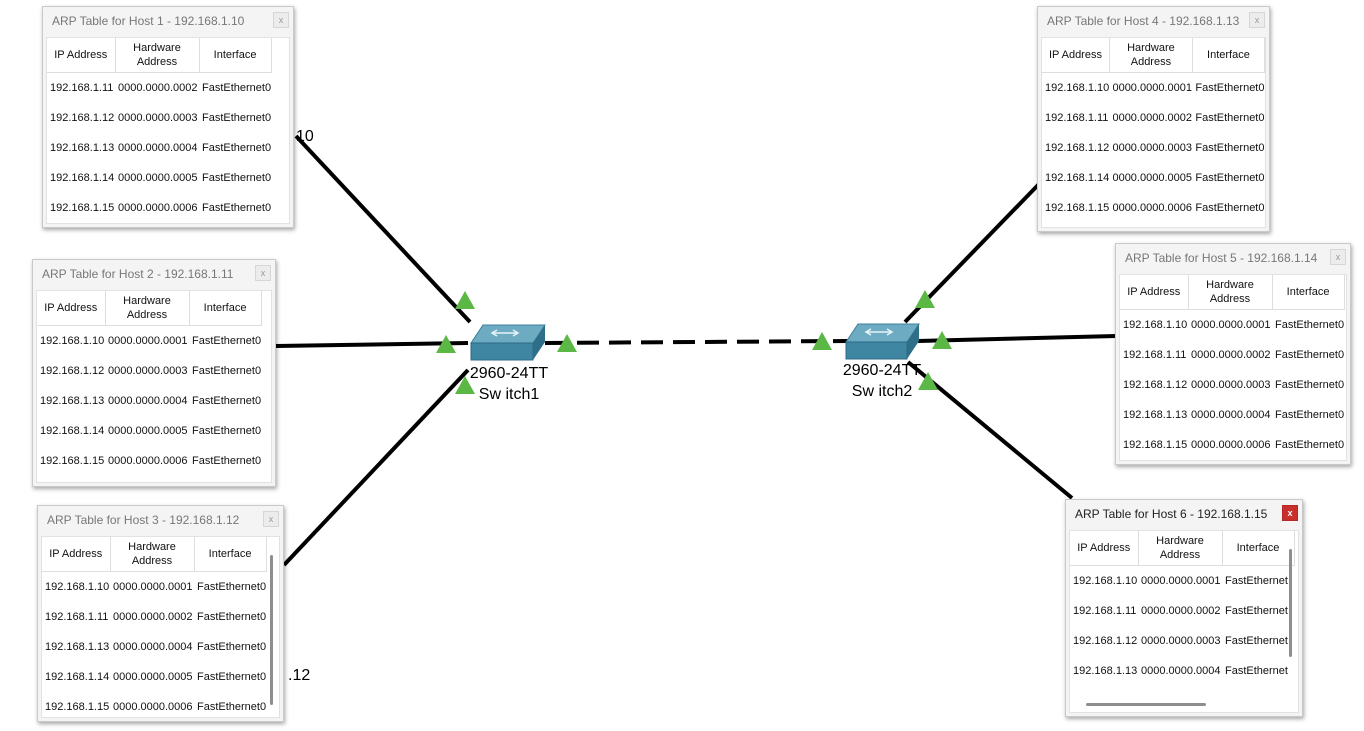 The height and width of the screenshot is (731, 1364). What do you see at coordinates (1153, 21) in the screenshot?
I see `window-title-bar: ARP Table for Host 4 - 192.168.1.13 x` at bounding box center [1153, 21].